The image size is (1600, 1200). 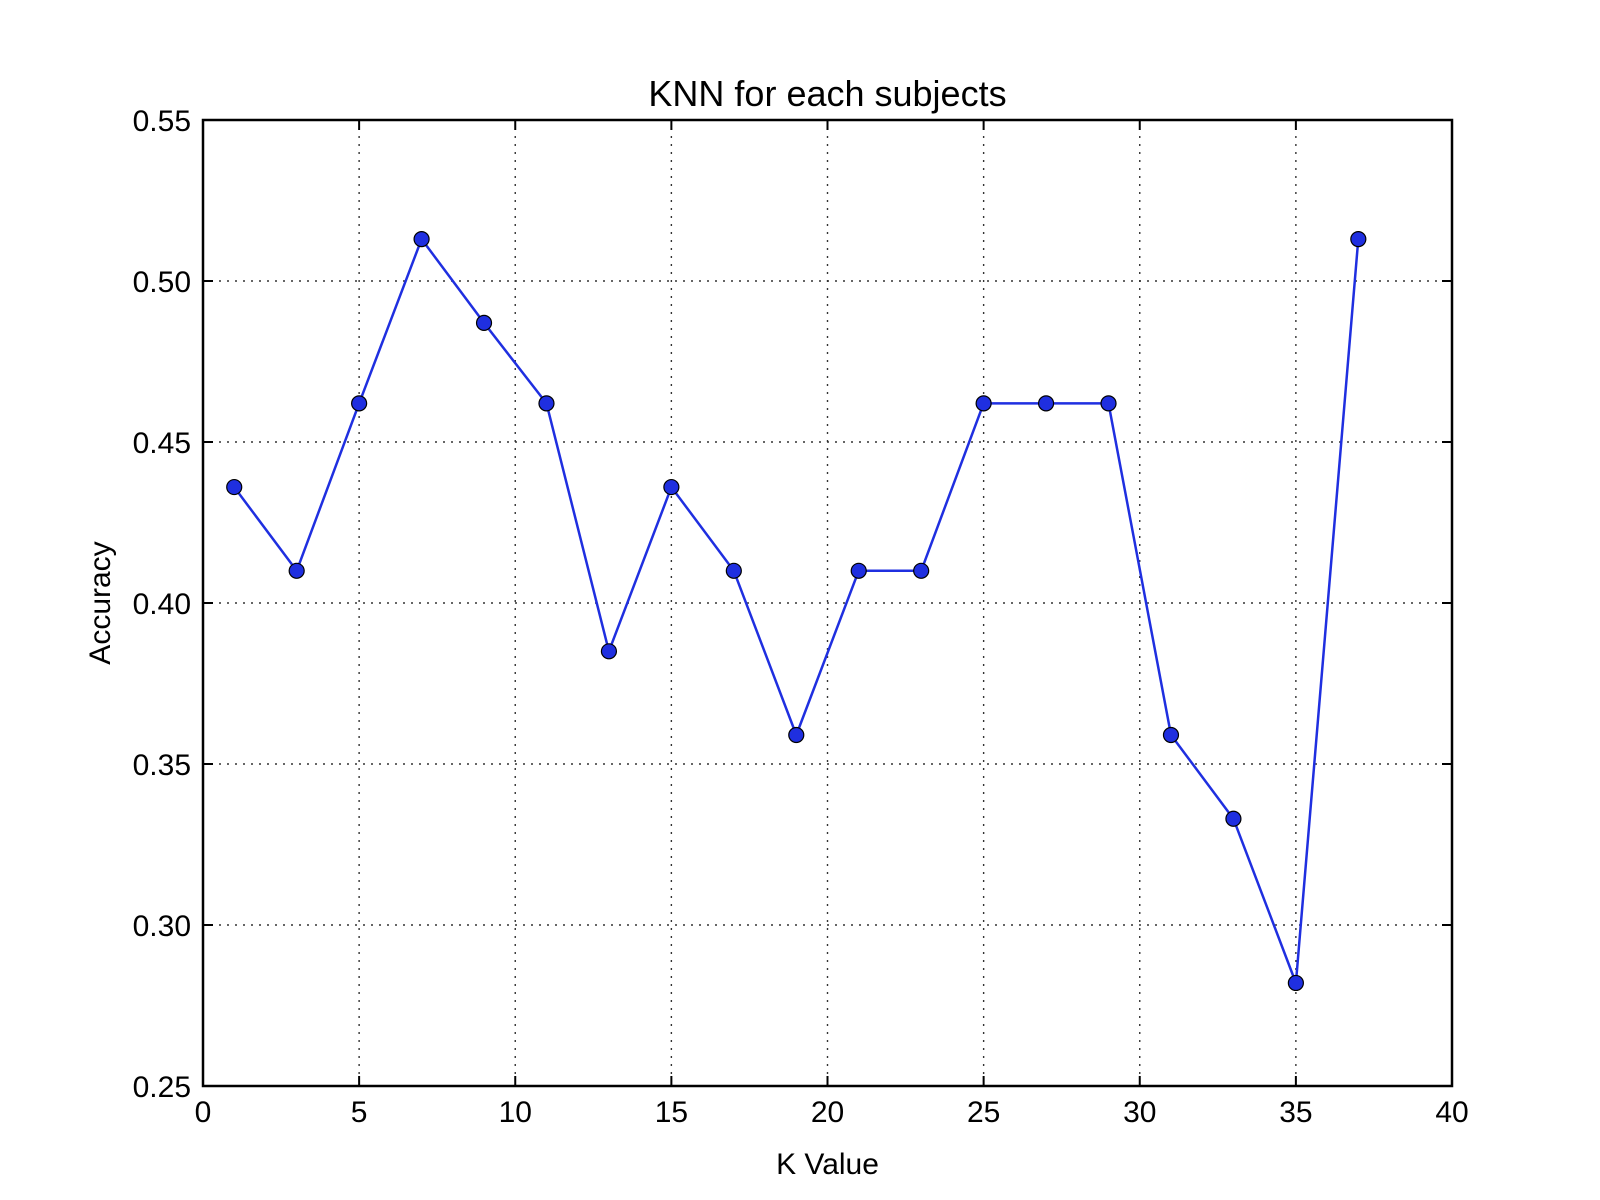 I want to click on x-tick-label: 25, so click(x=983, y=1112).